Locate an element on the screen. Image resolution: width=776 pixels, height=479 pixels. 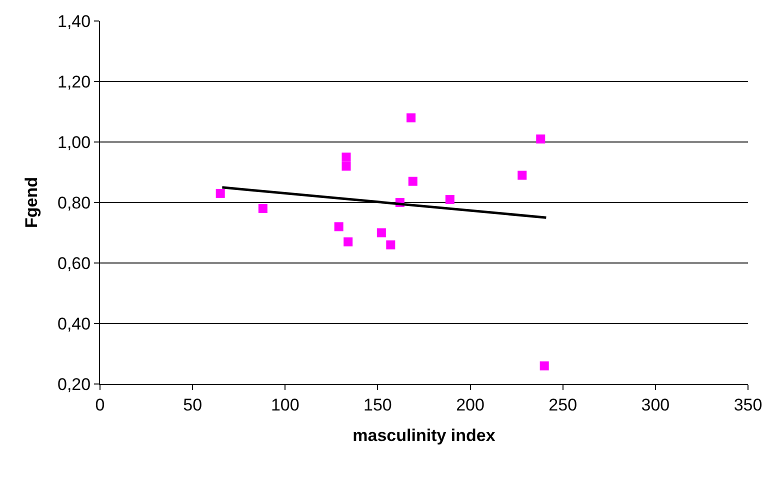
y-tick-label: 0,20 is located at coordinates (74, 384).